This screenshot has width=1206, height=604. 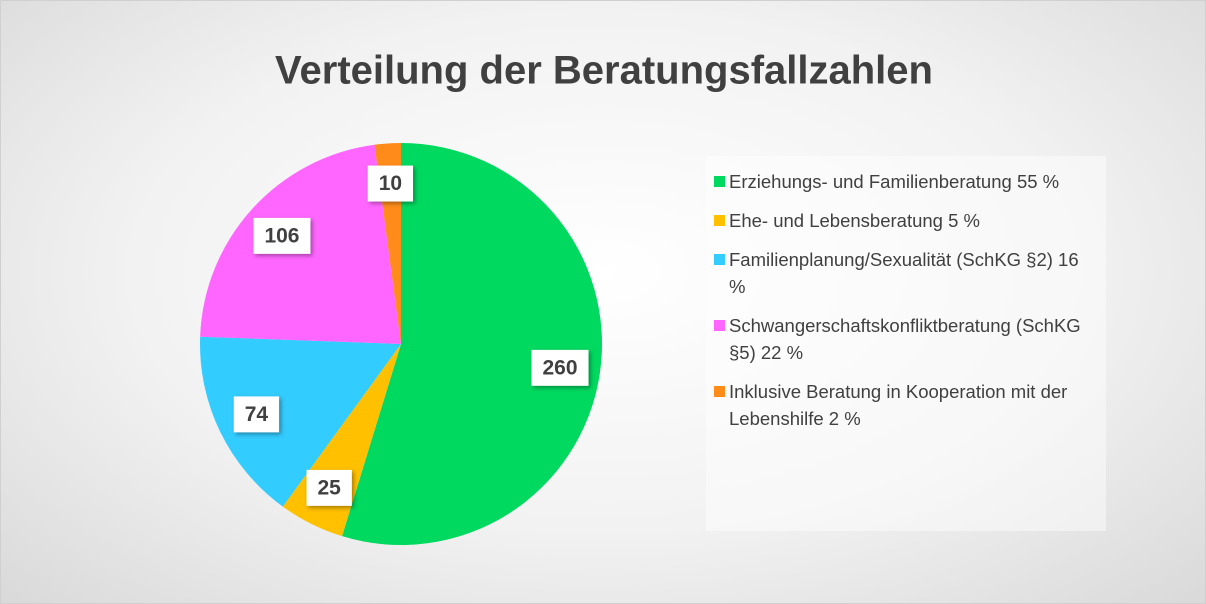 I want to click on data-label-text: 74, so click(x=257, y=414).